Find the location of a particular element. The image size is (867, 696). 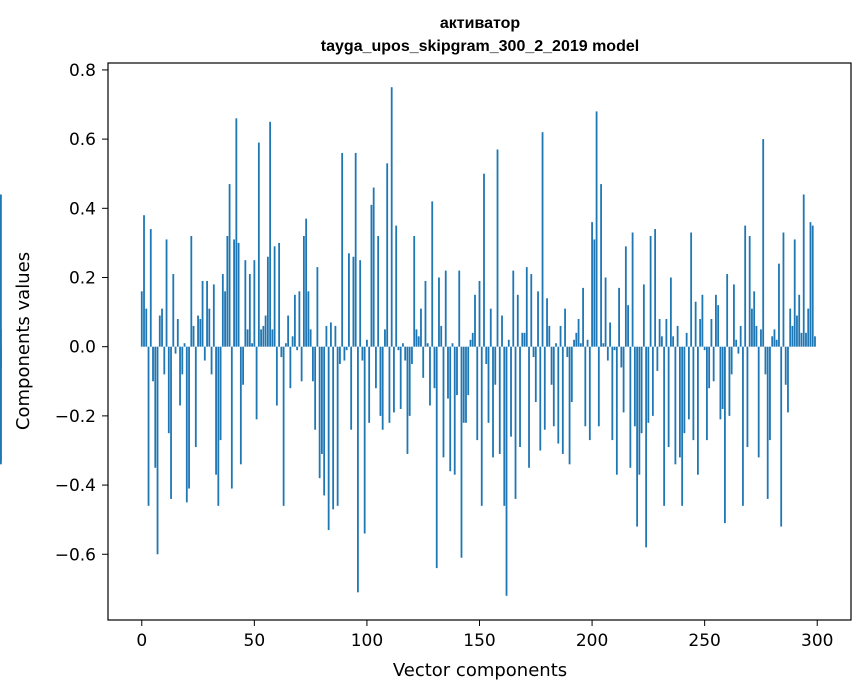

bar-undefined is located at coordinates (1, 270).